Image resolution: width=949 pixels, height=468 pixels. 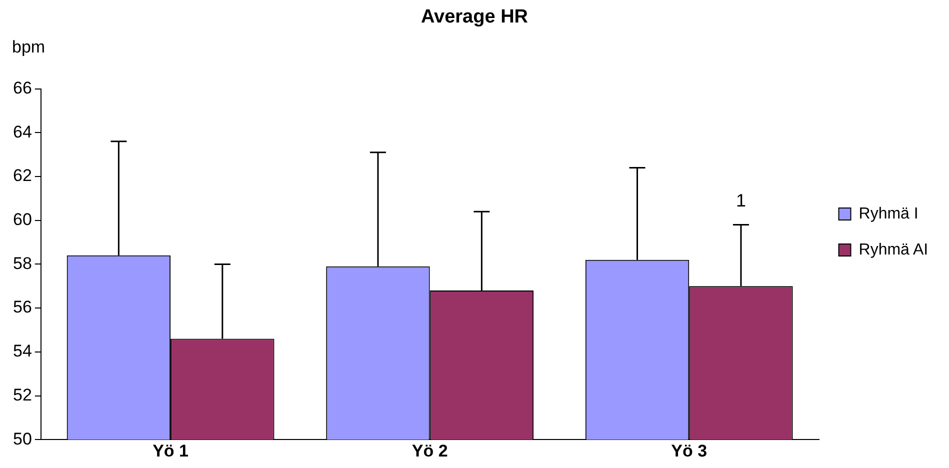 I want to click on x-tick-label: Yö 3, so click(x=689, y=450).